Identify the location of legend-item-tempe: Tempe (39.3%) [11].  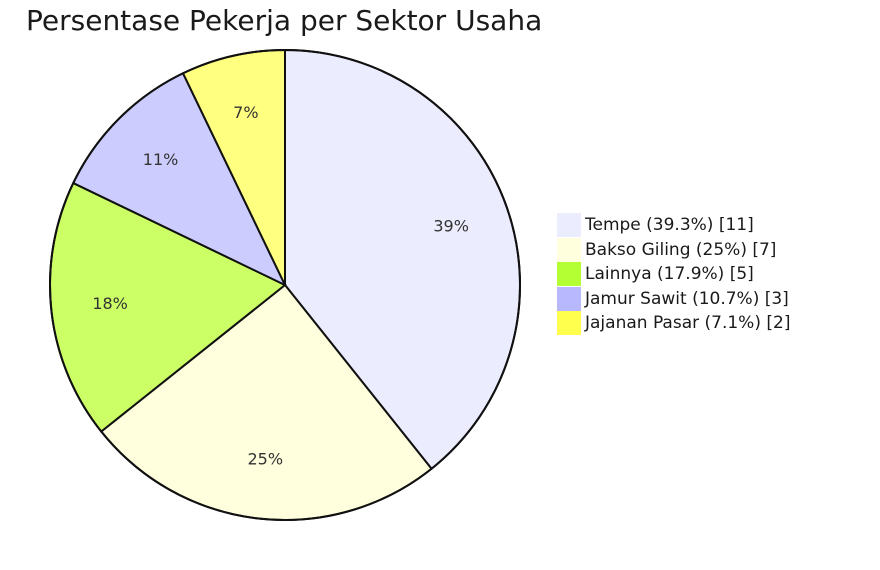
(673, 225).